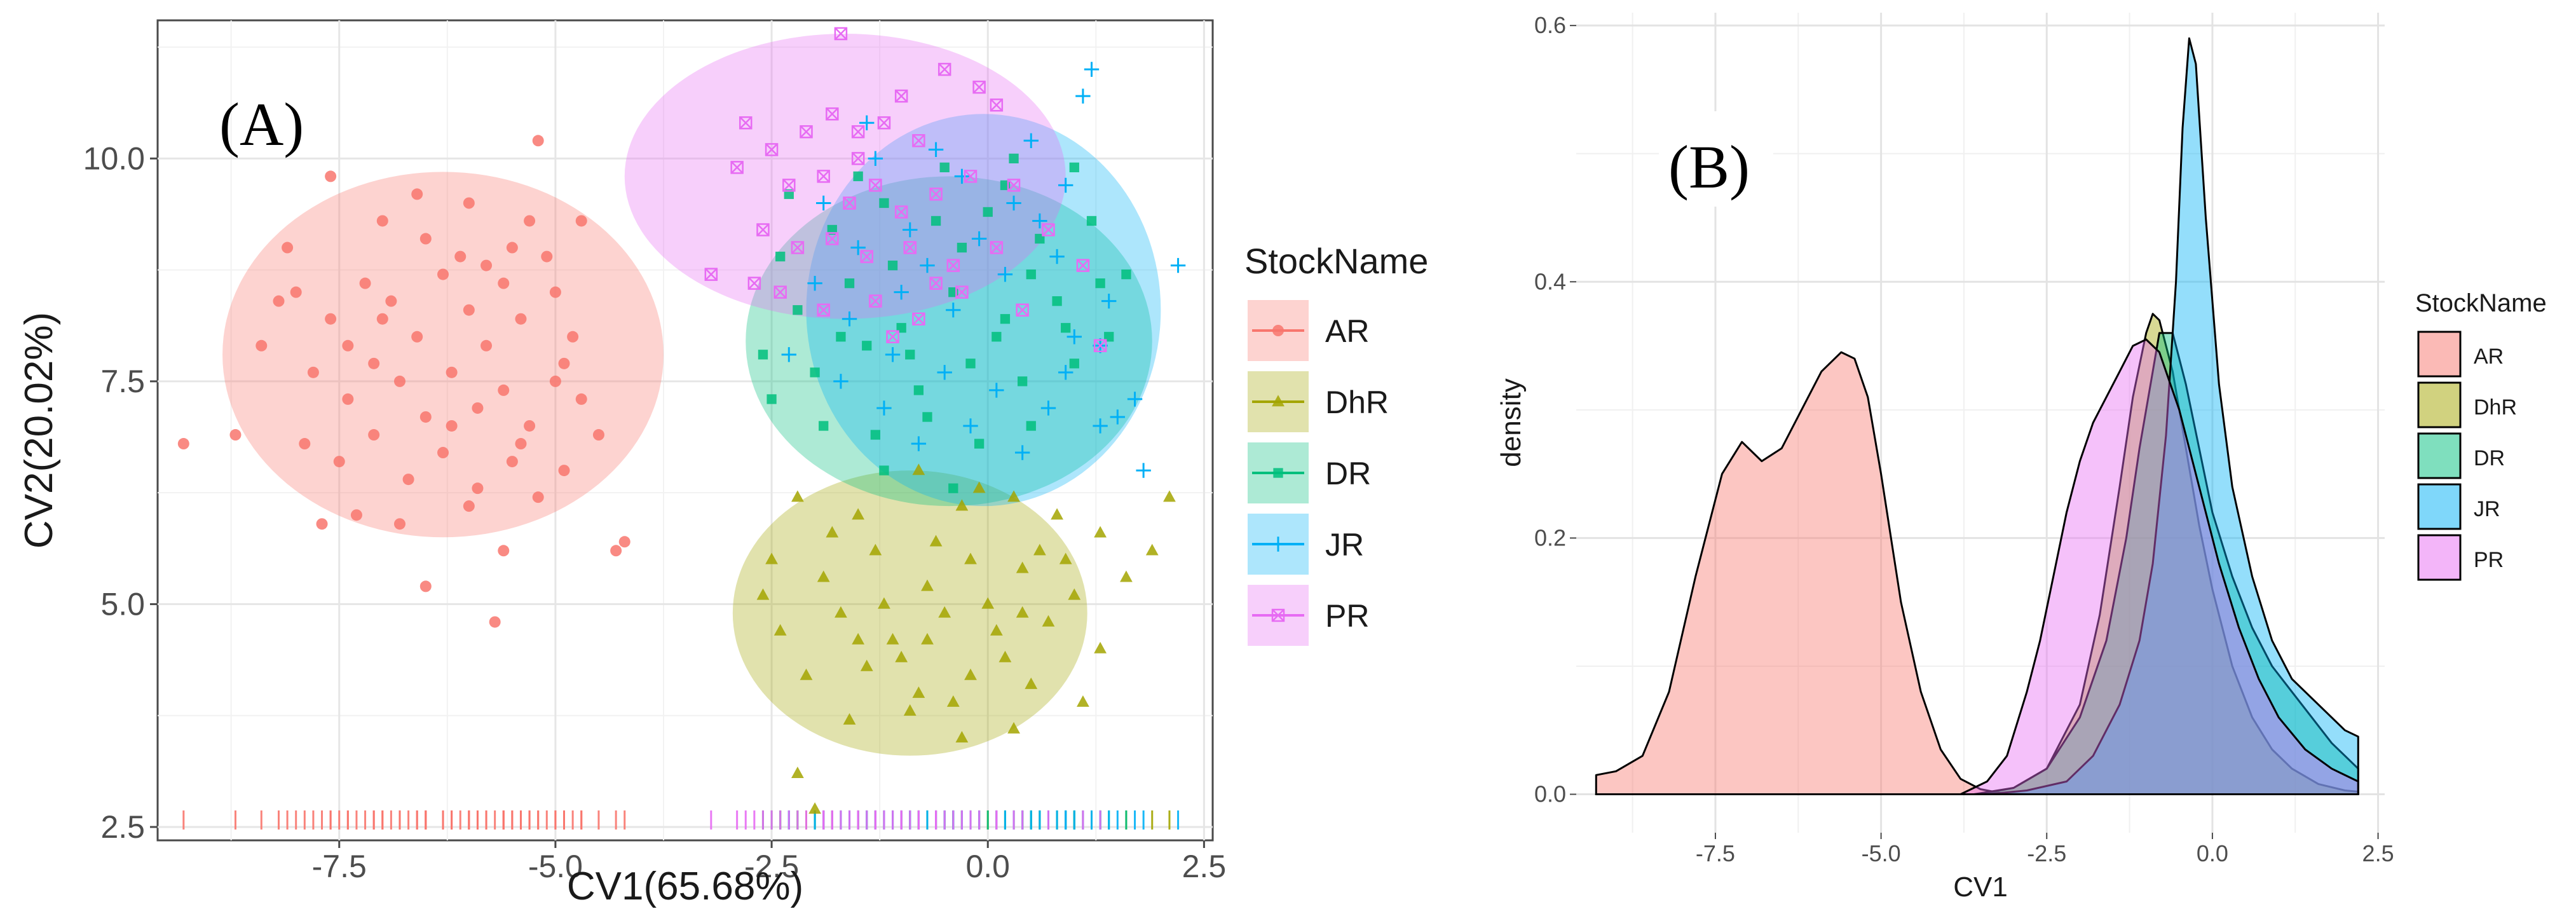 Image resolution: width=2576 pixels, height=909 pixels. I want to click on confidence-ellipse-dhr, so click(909, 613).